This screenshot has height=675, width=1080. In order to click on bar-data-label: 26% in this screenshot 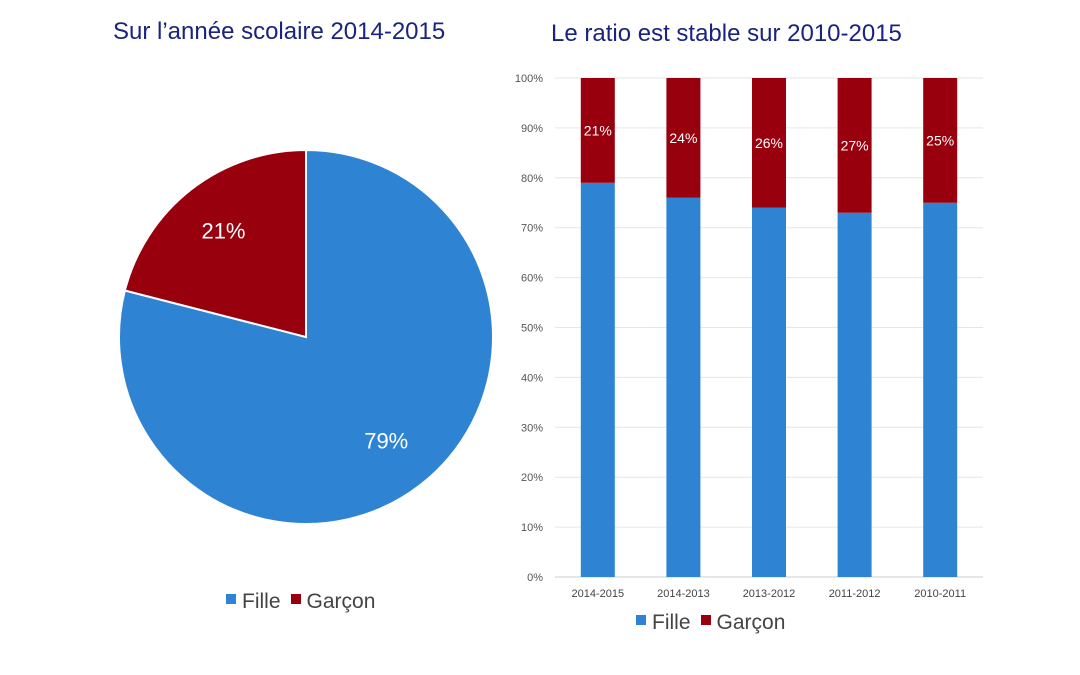, I will do `click(769, 143)`.